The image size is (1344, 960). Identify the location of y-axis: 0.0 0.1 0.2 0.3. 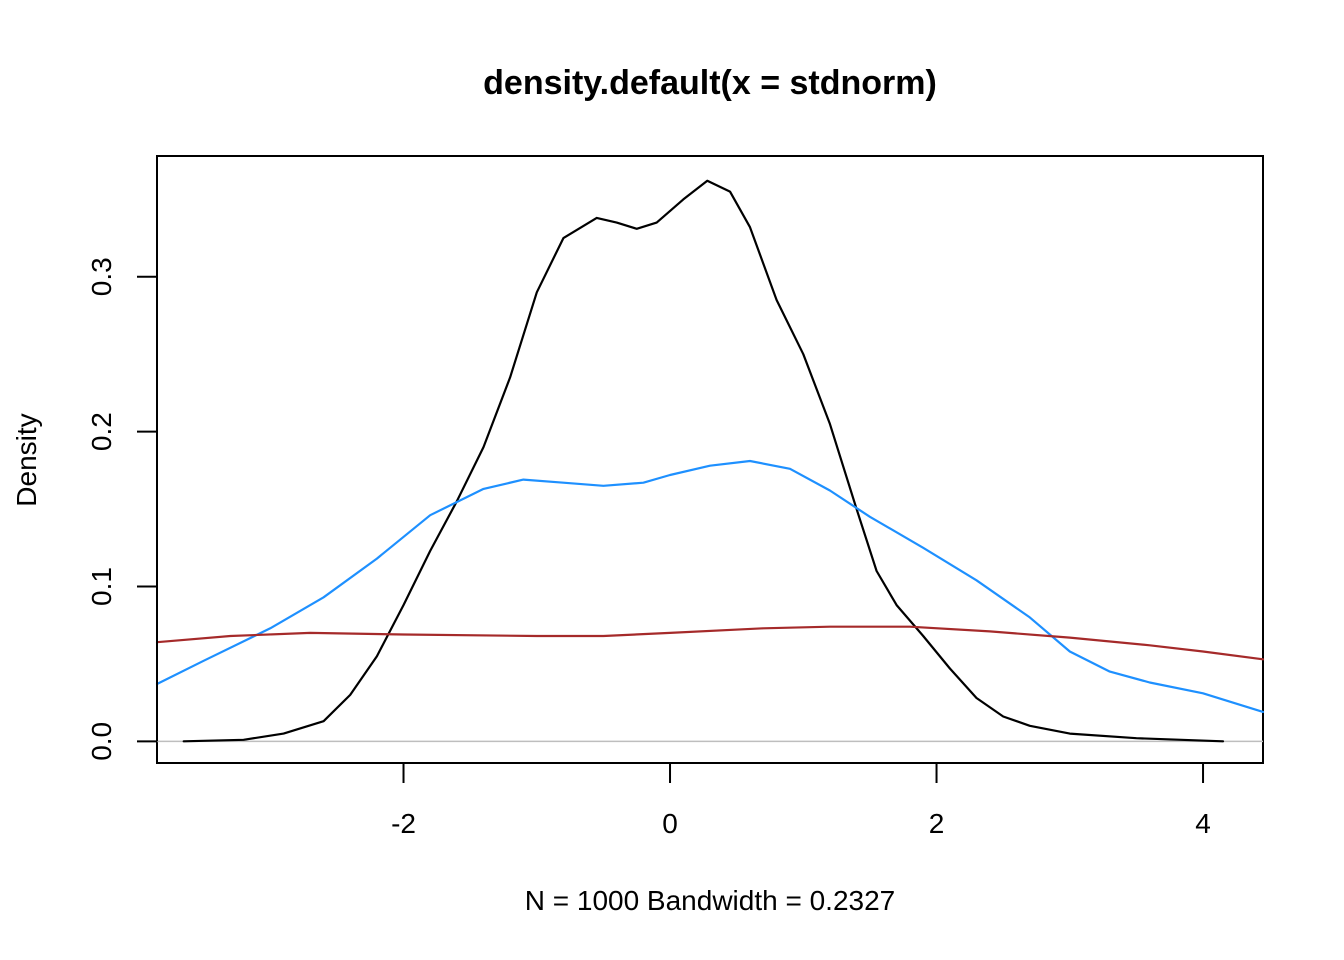
(122, 509).